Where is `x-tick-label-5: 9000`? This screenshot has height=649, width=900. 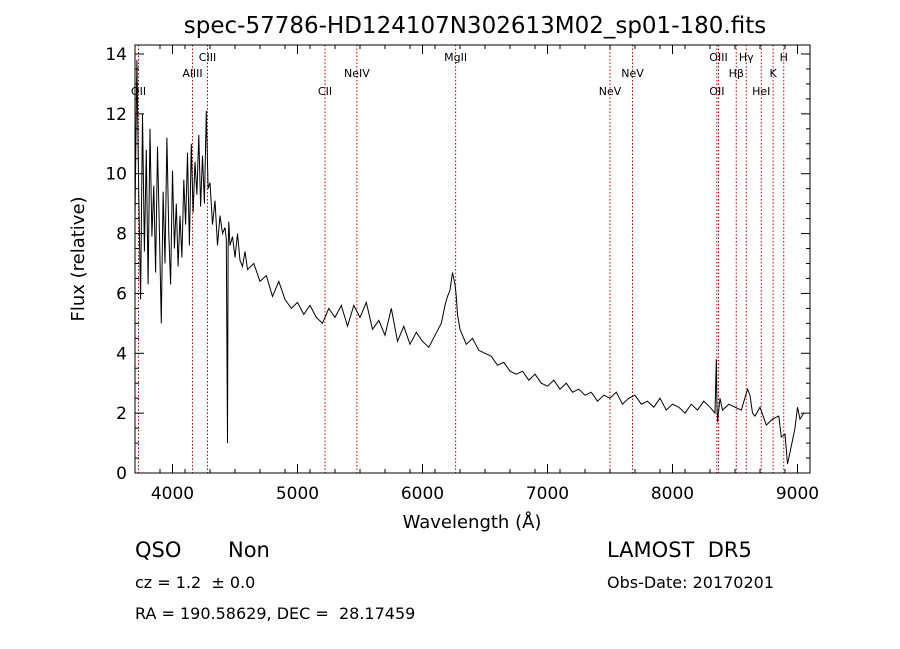
x-tick-label-5: 9000 is located at coordinates (797, 494).